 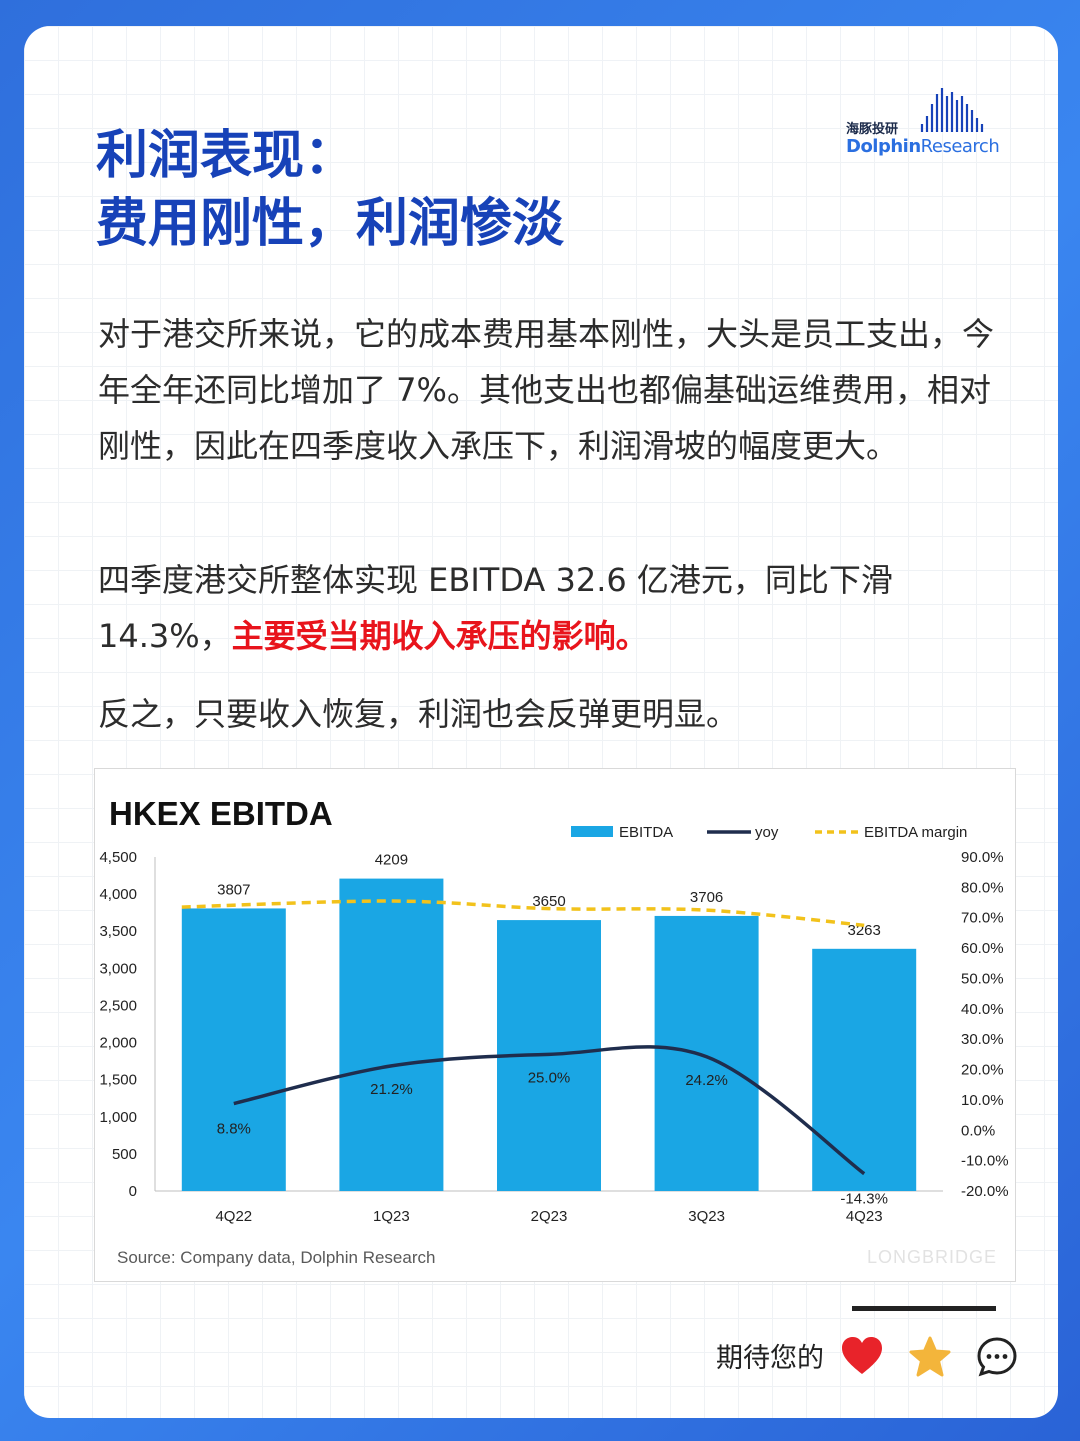 What do you see at coordinates (592, 831) in the screenshot?
I see `legend-ebitda-swatch` at bounding box center [592, 831].